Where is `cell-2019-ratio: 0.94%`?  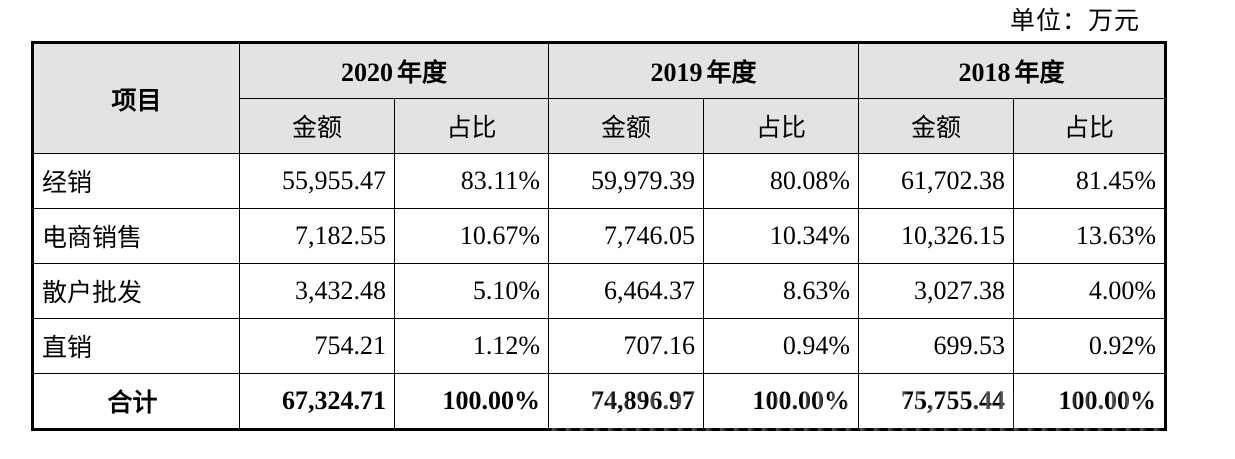
cell-2019-ratio: 0.94% is located at coordinates (781, 346).